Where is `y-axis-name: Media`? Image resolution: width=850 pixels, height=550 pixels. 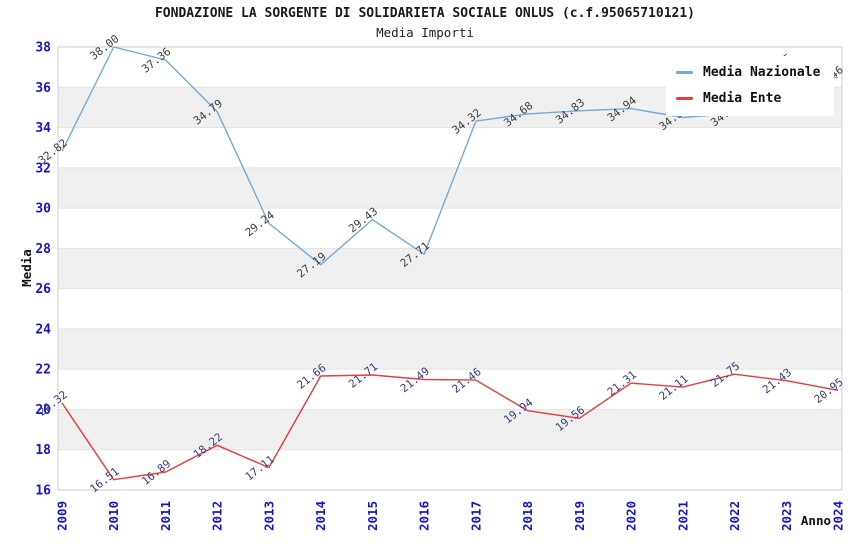
y-axis-name: Media is located at coordinates (26, 268).